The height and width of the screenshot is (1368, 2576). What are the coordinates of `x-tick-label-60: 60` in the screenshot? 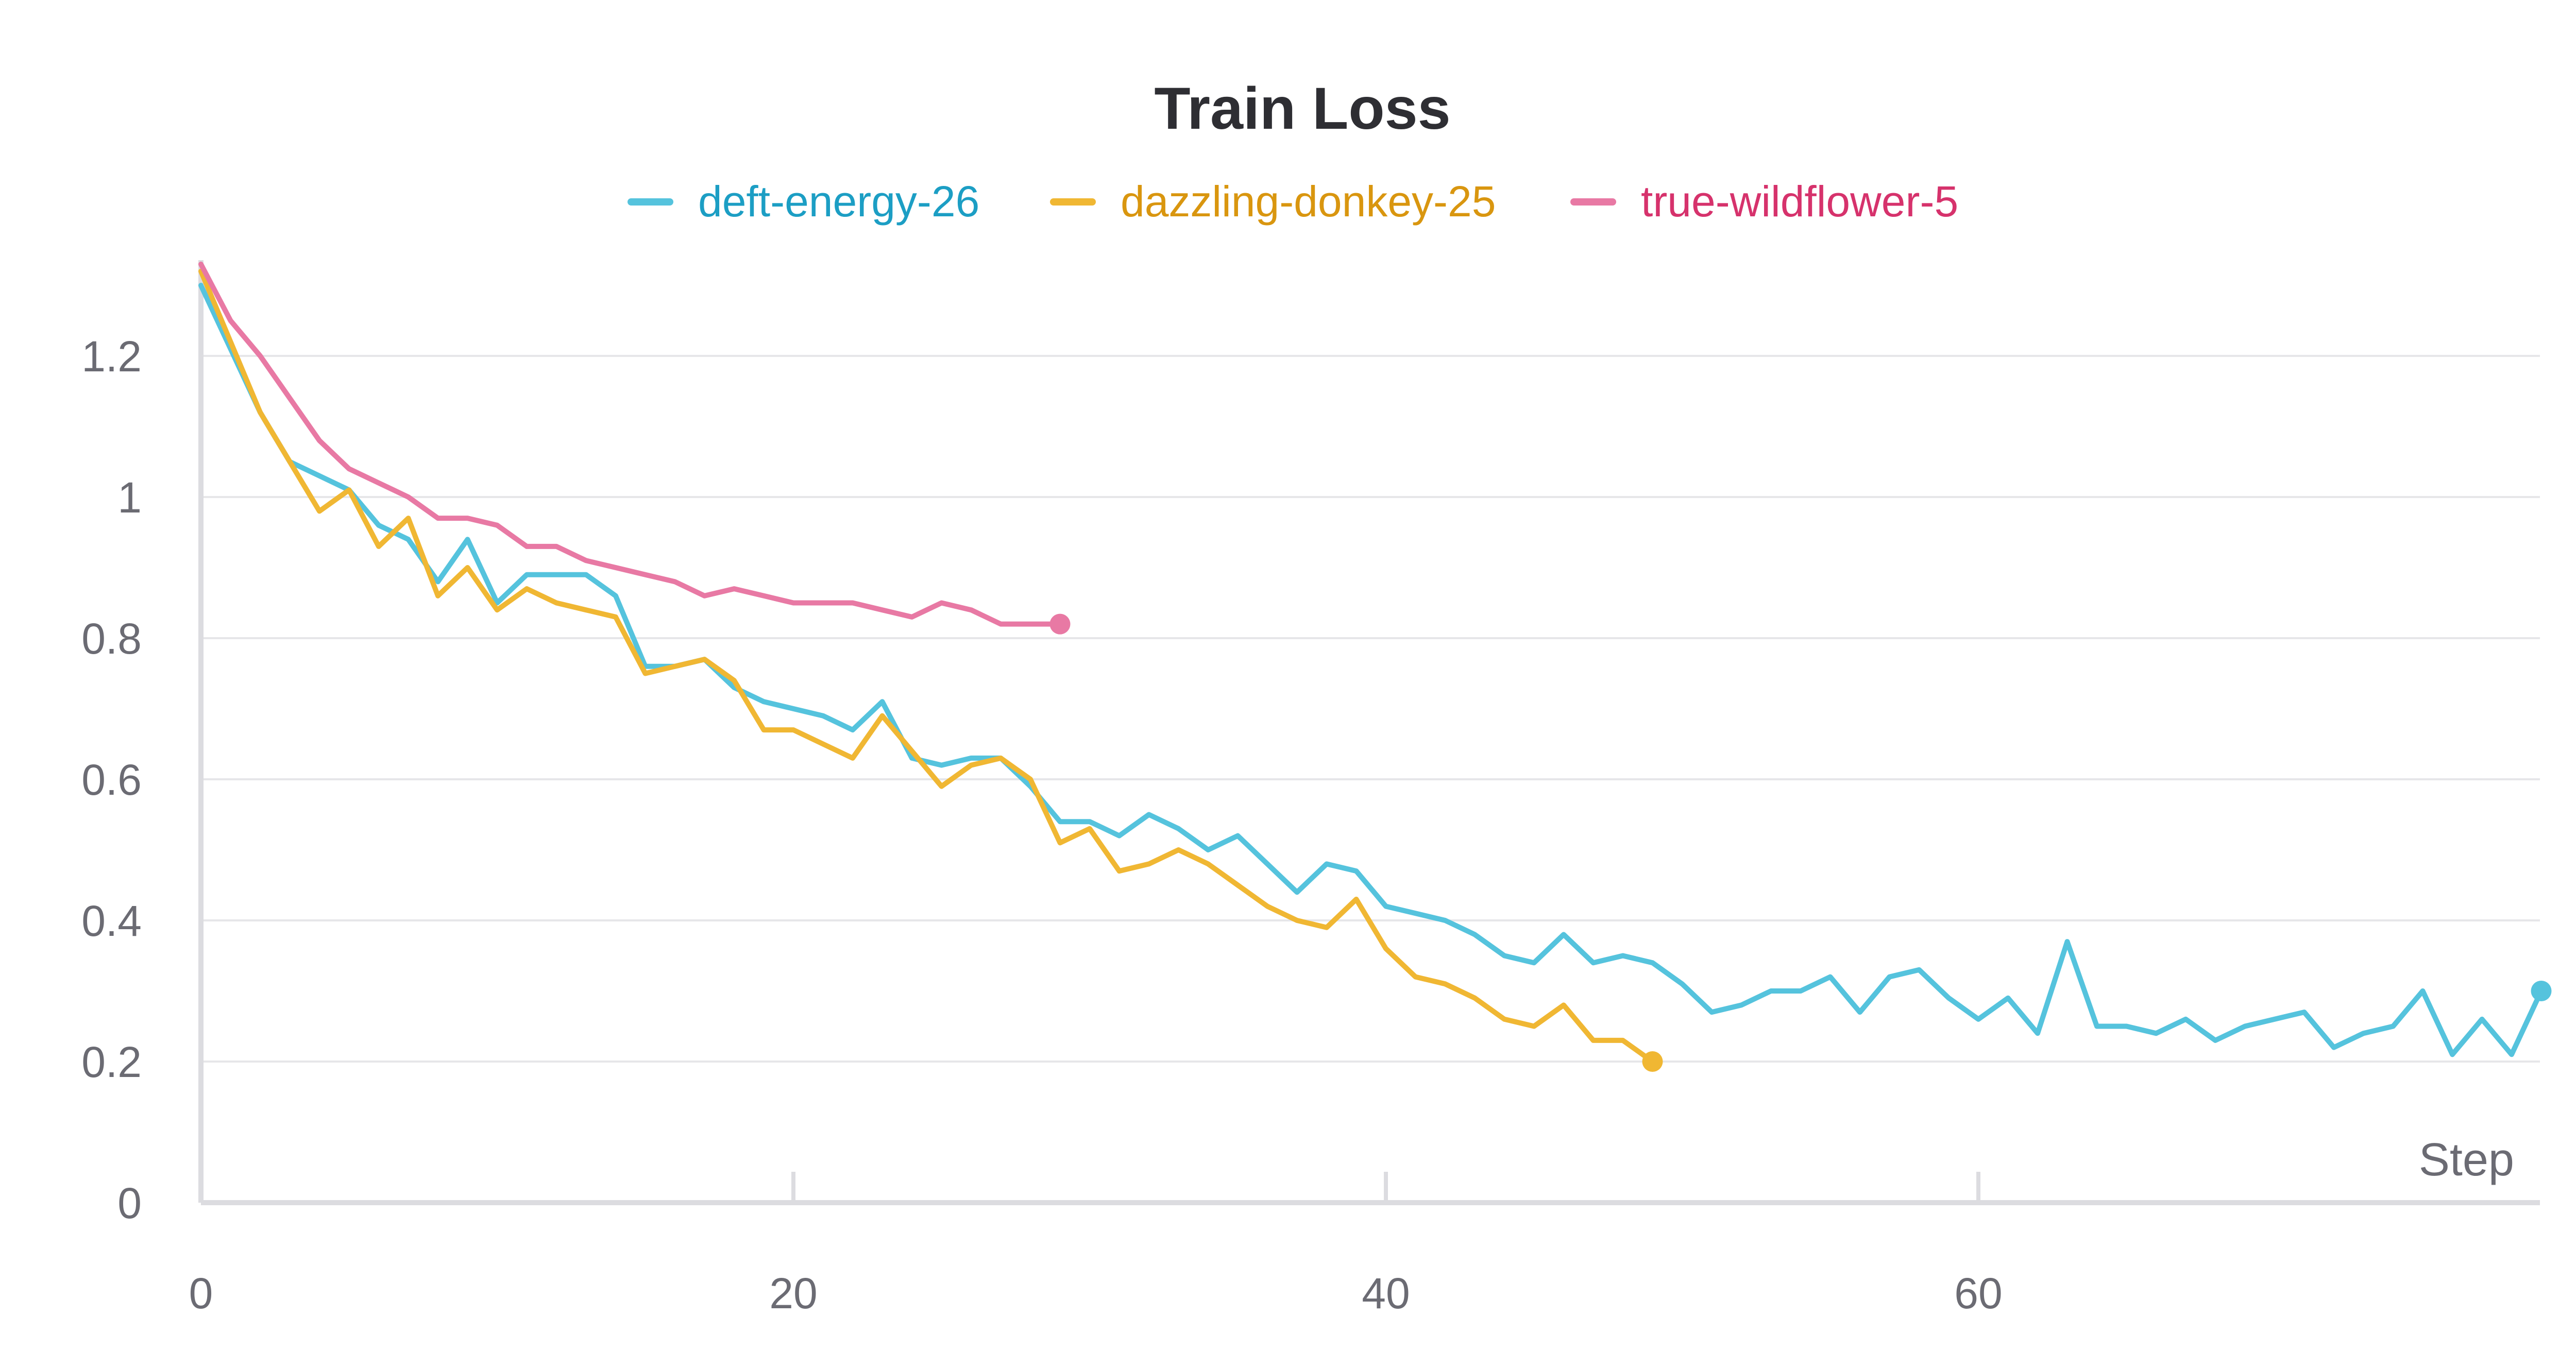 It's located at (1978, 1293).